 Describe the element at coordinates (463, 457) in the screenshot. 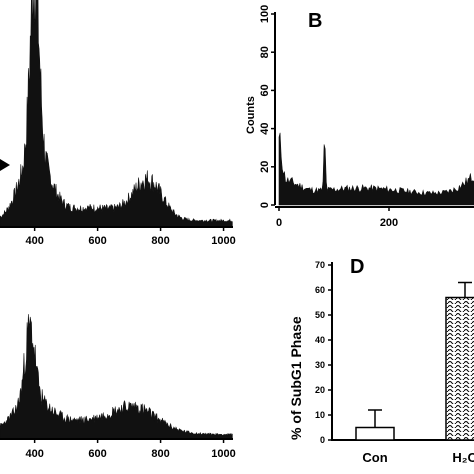

I see `category-label: H₂O` at that location.